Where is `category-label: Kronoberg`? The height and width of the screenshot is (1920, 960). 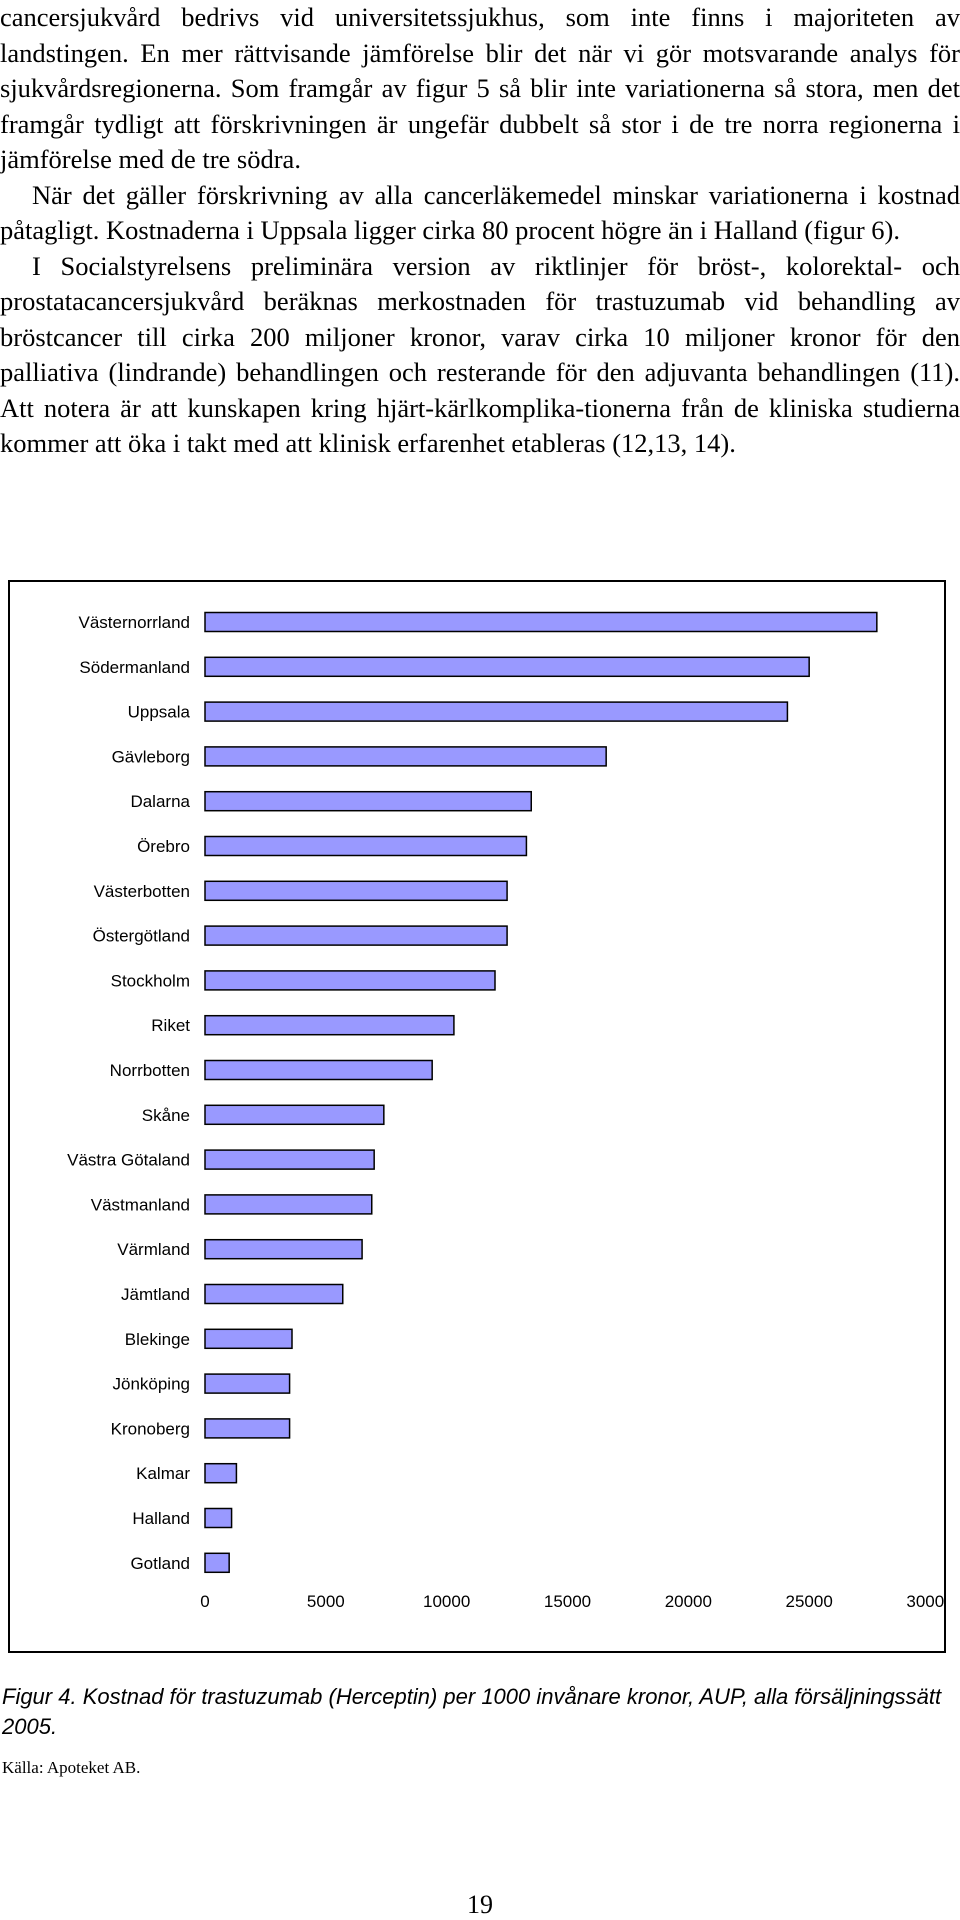 category-label: Kronoberg is located at coordinates (150, 1428).